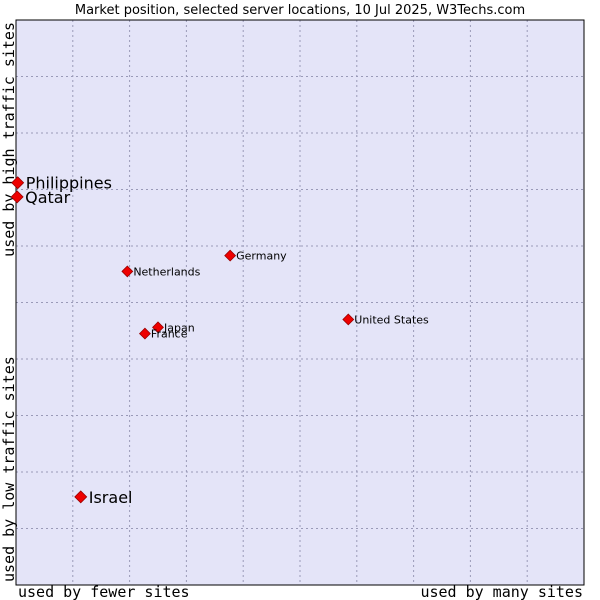  Describe the element at coordinates (501, 591) in the screenshot. I see `x-axis-label-right: used by many sites` at that location.